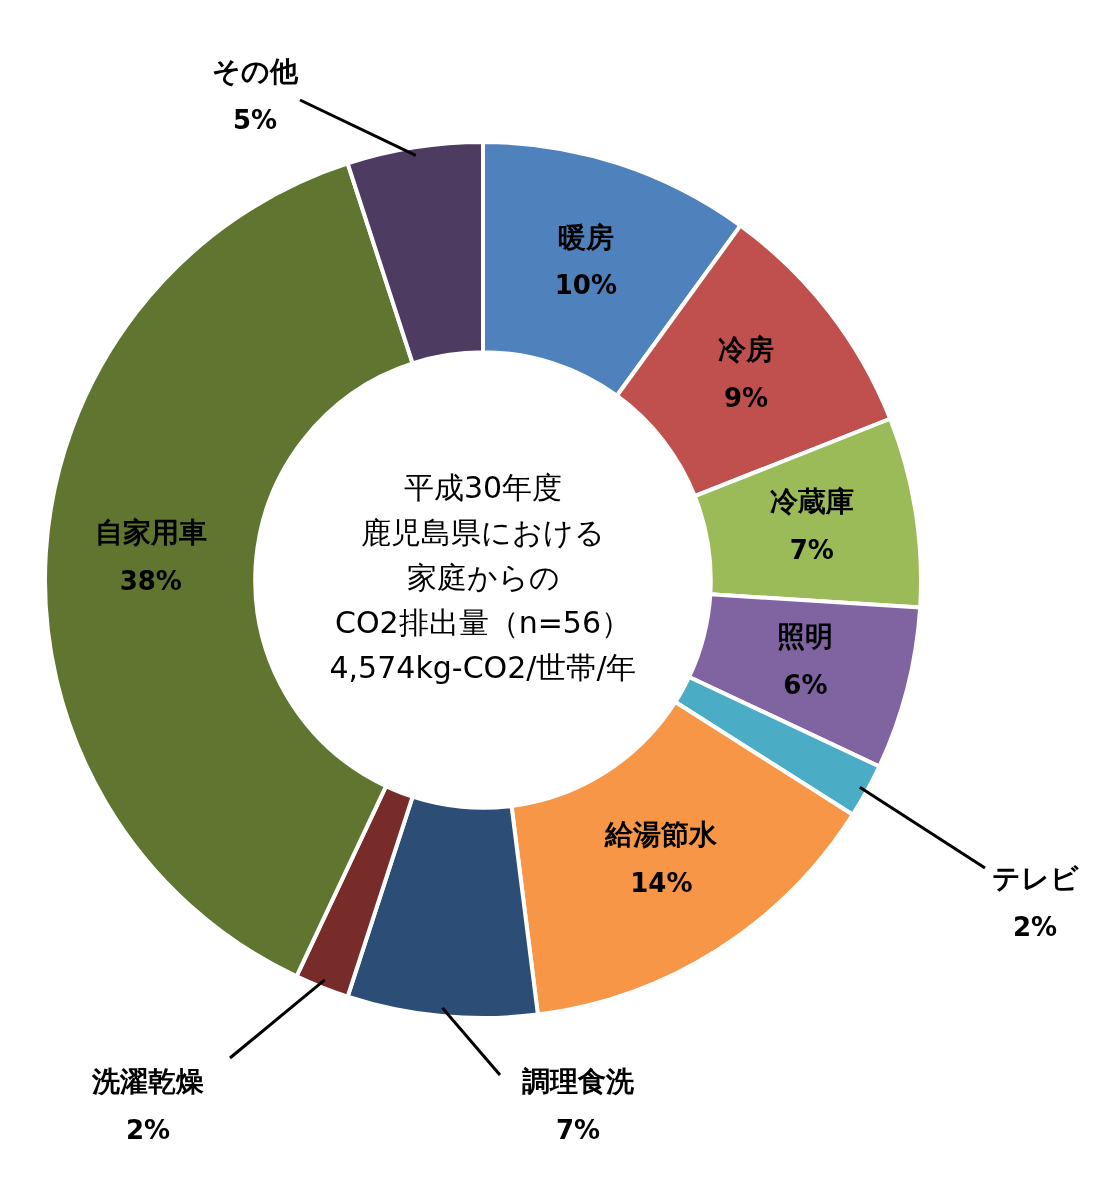 The image size is (1113, 1200). What do you see at coordinates (805, 637) in the screenshot?
I see `slice-label: 照明` at bounding box center [805, 637].